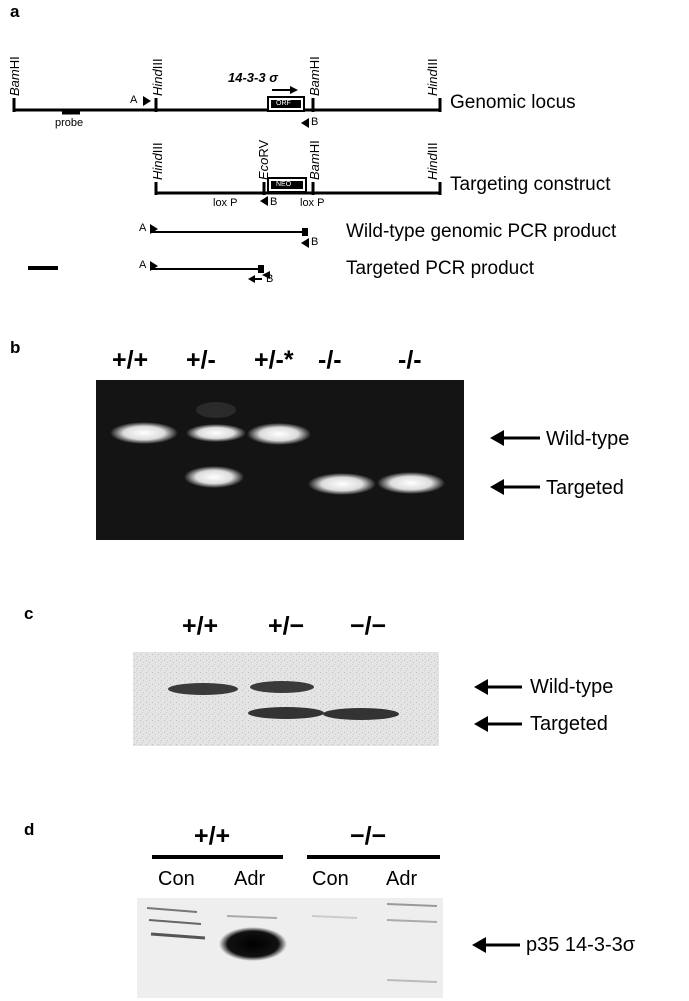  I want to click on row-label-genomic-locus: Genomic locus, so click(513, 102).